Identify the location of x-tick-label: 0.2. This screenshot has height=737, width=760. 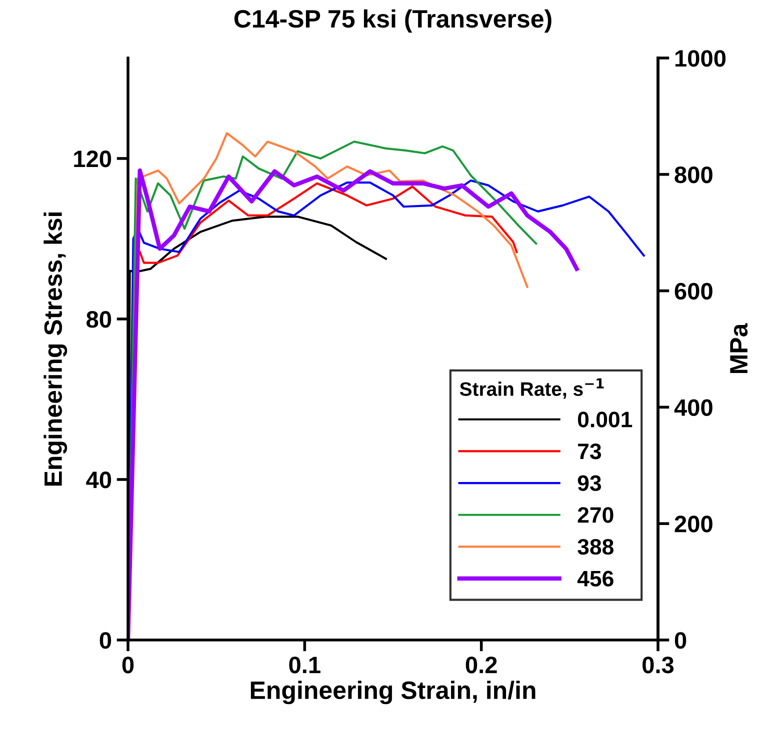
(481, 665).